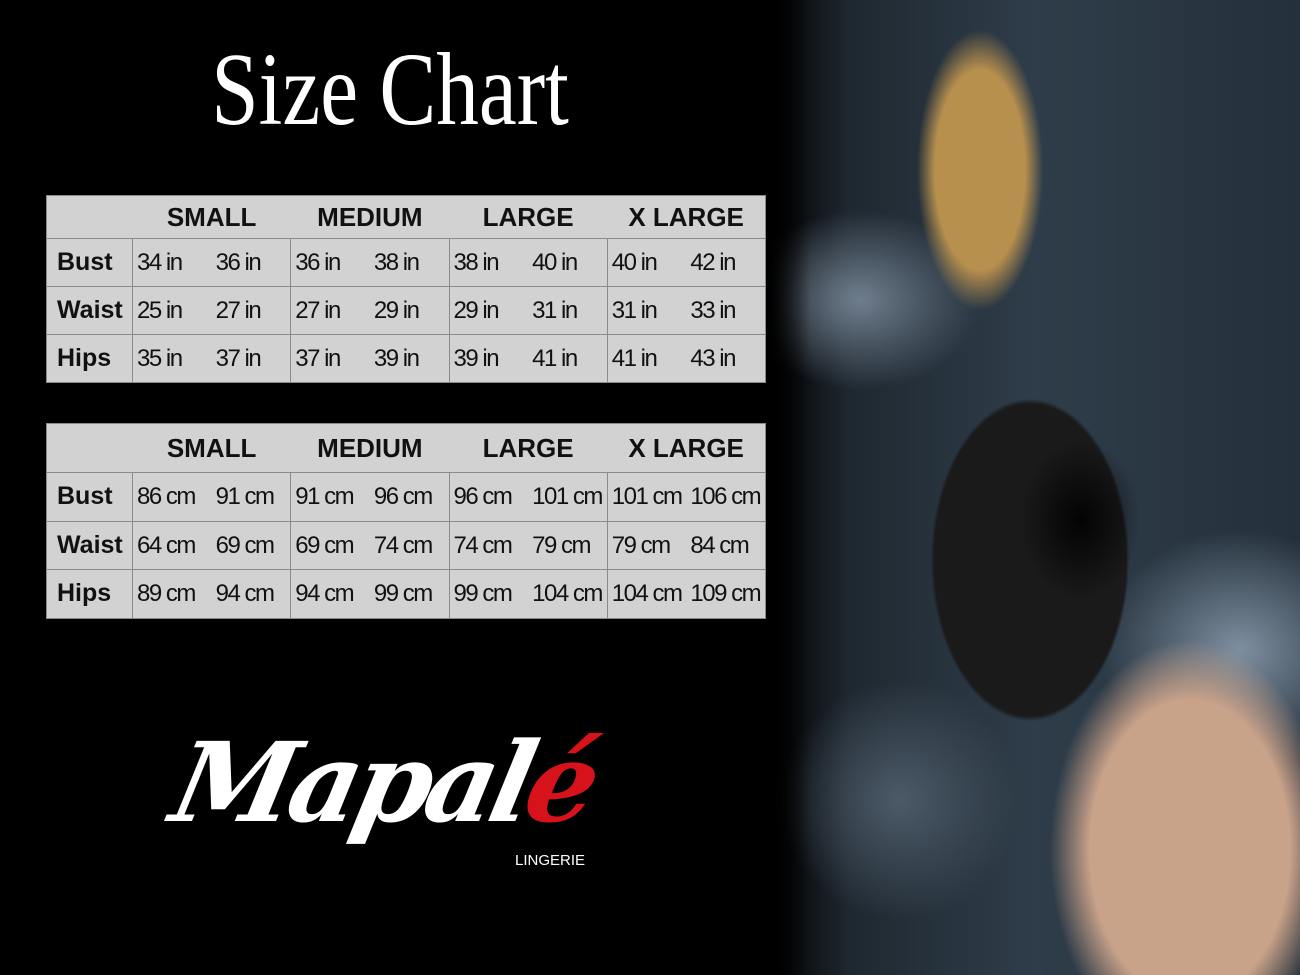  What do you see at coordinates (528, 545) in the screenshot?
I see `size-cell: 74 cm 79 cm` at bounding box center [528, 545].